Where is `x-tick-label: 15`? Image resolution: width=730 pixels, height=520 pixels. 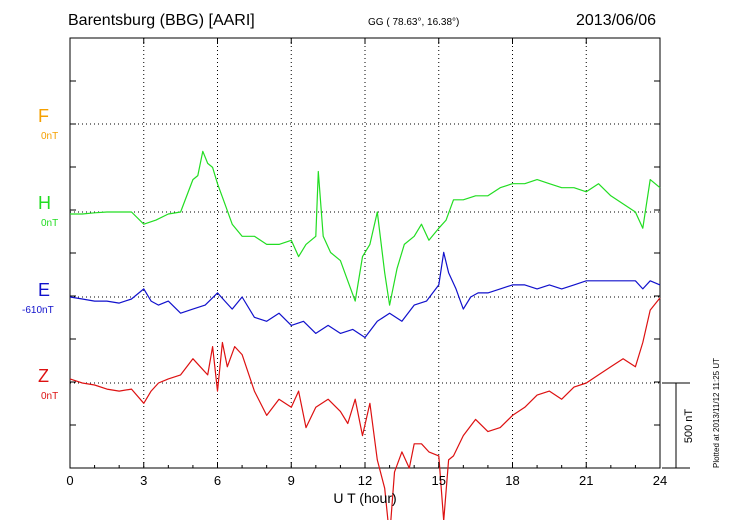
x-tick-label: 15 is located at coordinates (439, 480).